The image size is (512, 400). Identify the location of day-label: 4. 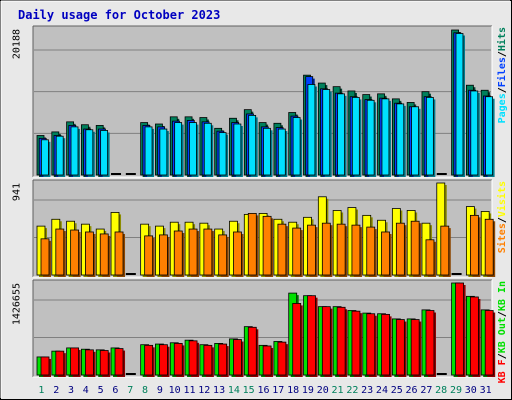
(86, 390).